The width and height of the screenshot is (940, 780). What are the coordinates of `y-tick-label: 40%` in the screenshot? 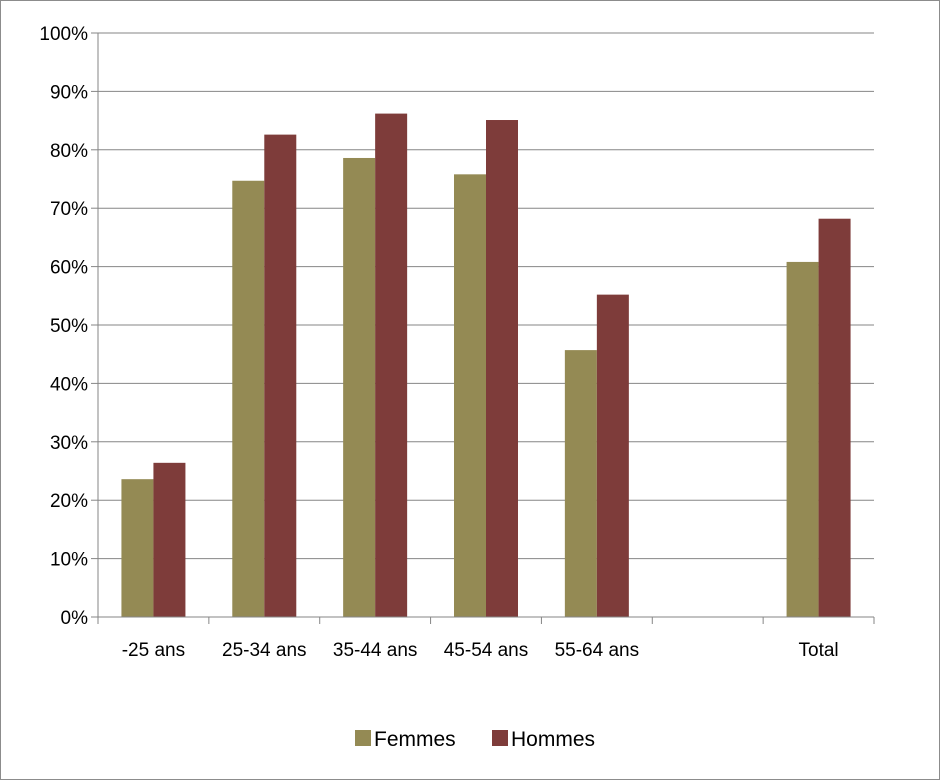 It's located at (69, 384).